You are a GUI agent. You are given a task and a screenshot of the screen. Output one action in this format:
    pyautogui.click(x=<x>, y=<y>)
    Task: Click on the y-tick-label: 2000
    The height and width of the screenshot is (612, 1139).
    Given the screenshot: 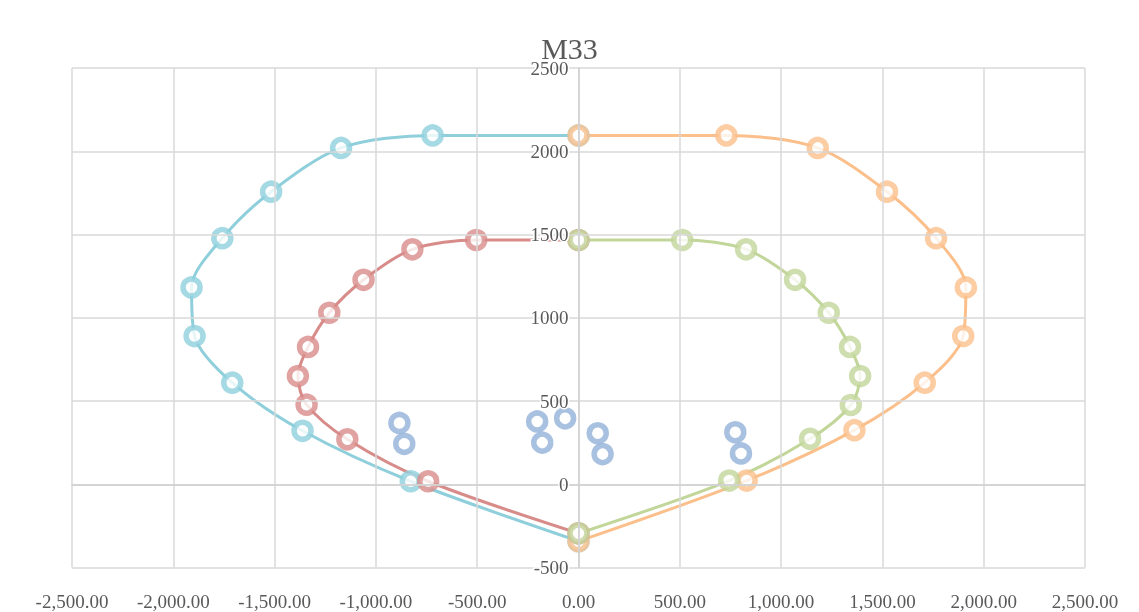 What is the action you would take?
    pyautogui.click(x=549, y=151)
    